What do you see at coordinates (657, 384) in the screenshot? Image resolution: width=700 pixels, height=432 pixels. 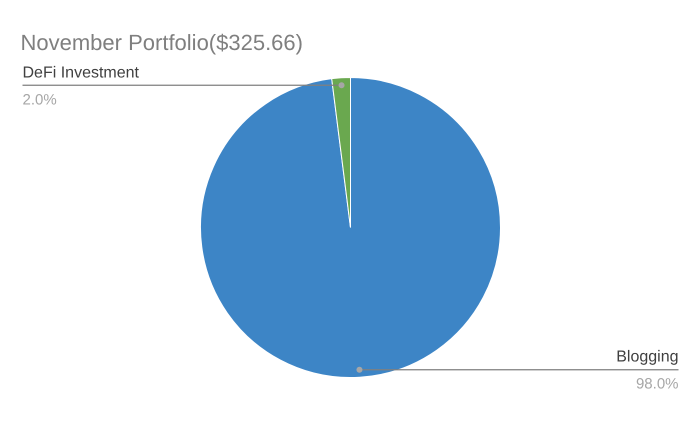 I see `data-label: 98.0%` at bounding box center [657, 384].